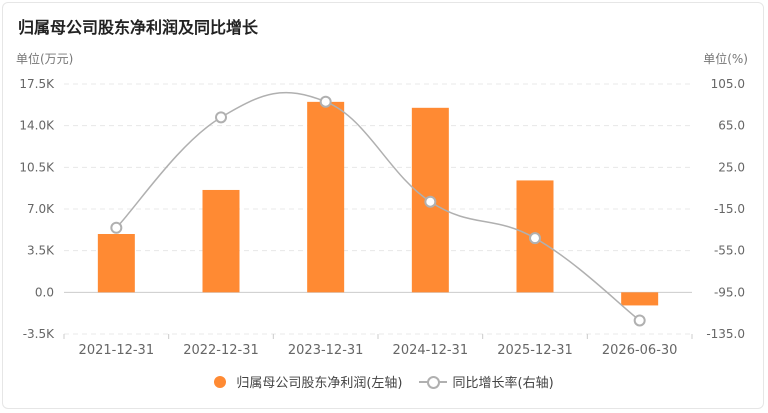 Image resolution: width=768 pixels, height=413 pixels. I want to click on left-tick-label: 14.0K, so click(37, 126).